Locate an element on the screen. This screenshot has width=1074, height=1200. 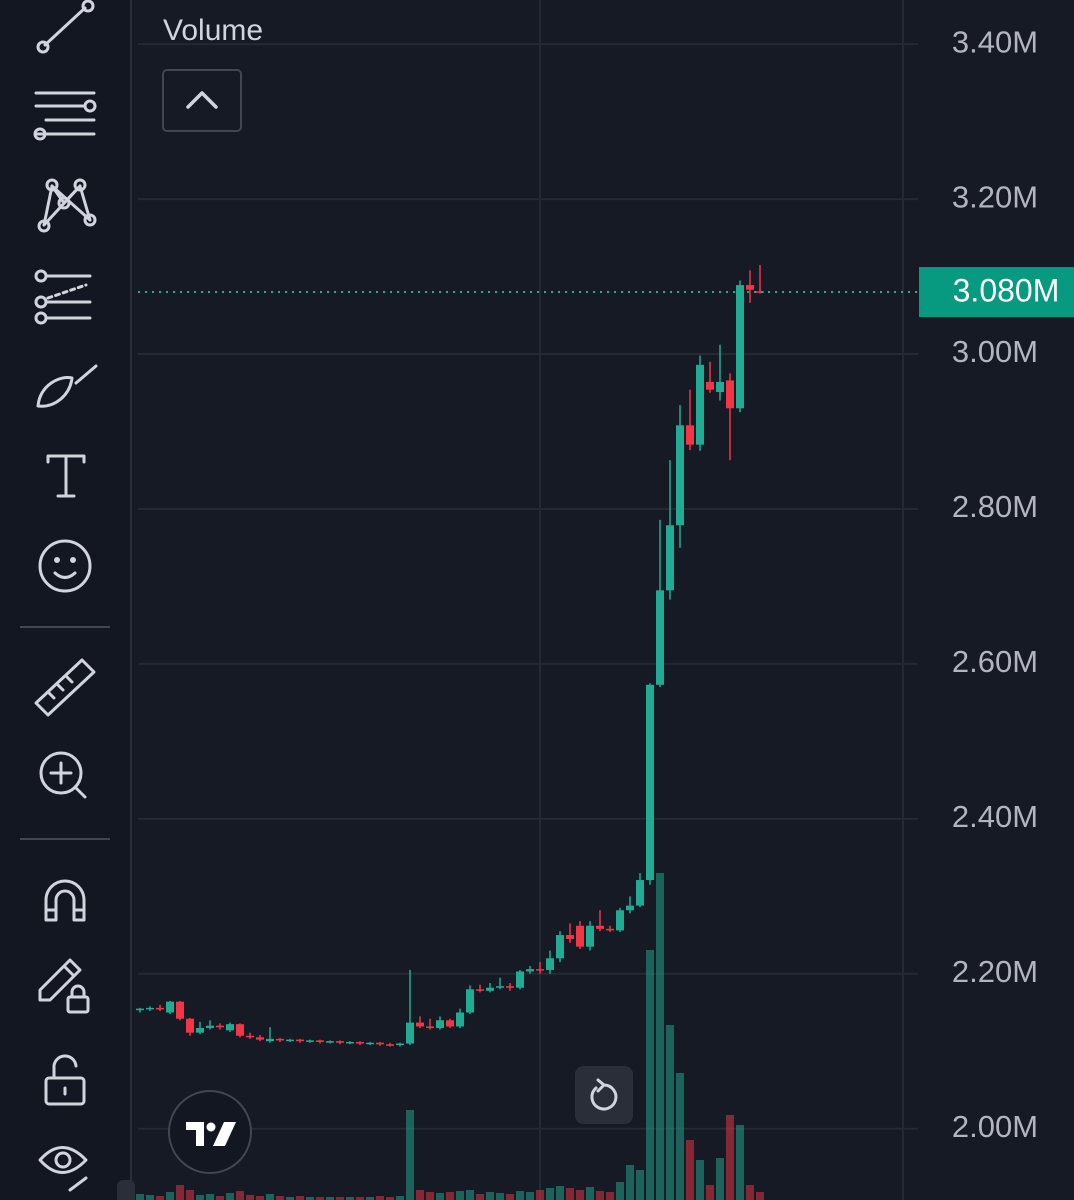
reset-icon is located at coordinates (604, 1094).